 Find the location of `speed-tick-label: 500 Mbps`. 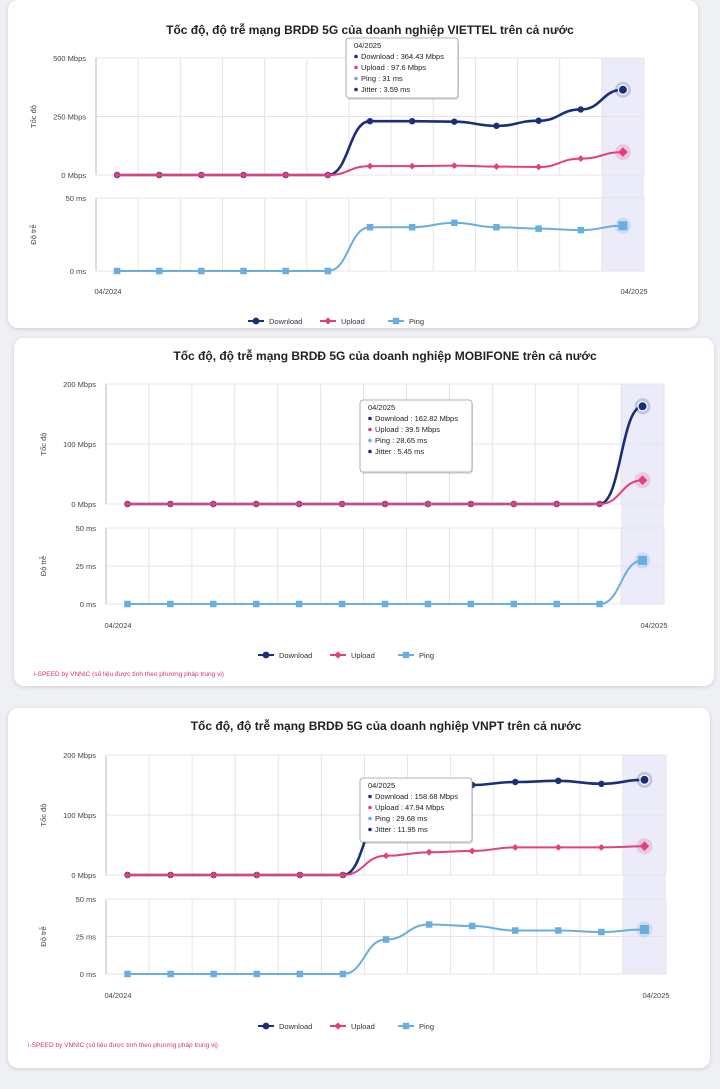

speed-tick-label: 500 Mbps is located at coordinates (69, 58).